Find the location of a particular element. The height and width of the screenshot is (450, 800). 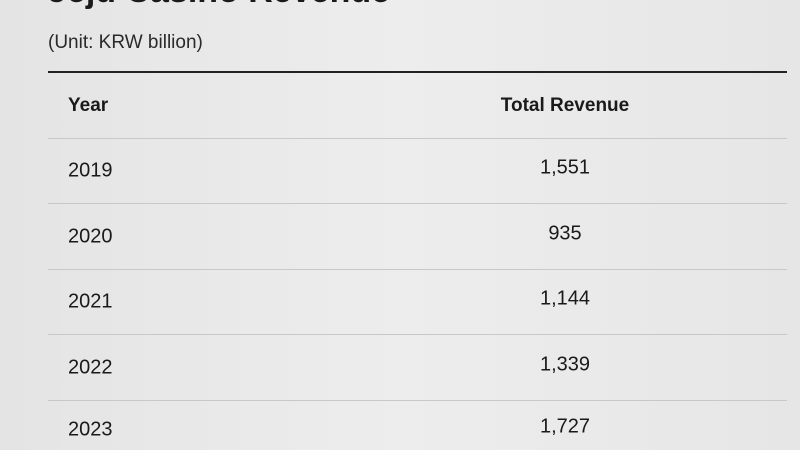

title: Jeju Casino Revenue is located at coordinates (219, 5).